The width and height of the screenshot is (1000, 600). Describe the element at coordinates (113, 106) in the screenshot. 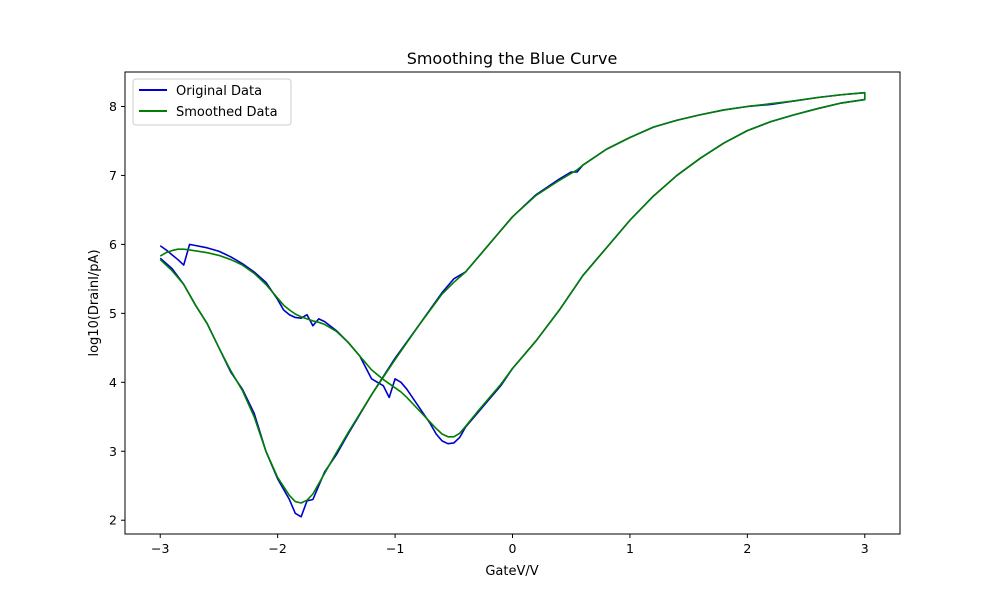

I see `y-tick-label: 8` at that location.